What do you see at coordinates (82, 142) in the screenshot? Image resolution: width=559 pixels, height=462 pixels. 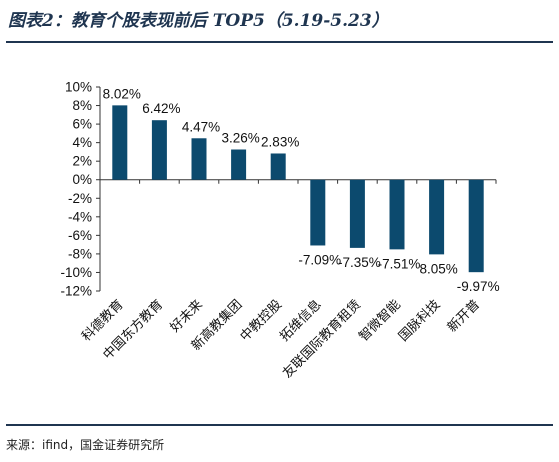 I see `y-tick-label: 4%` at bounding box center [82, 142].